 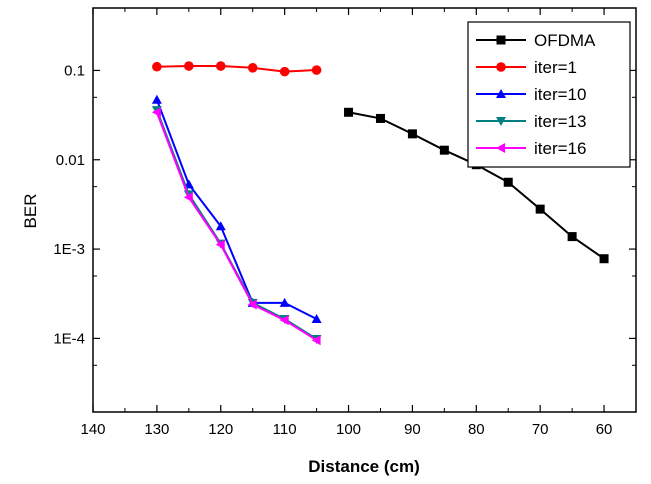 I want to click on x-tick-label: 80, so click(x=476, y=429).